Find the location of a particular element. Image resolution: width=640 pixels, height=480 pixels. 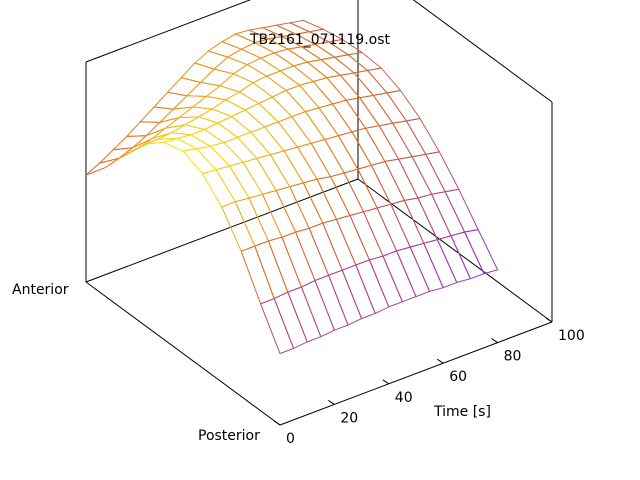

axis-label-time: Time [s] is located at coordinates (462, 412).